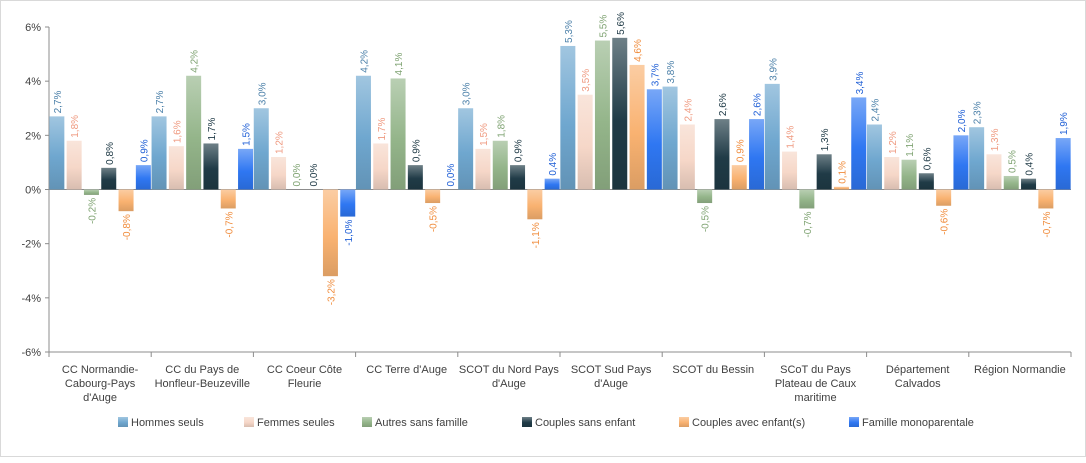  I want to click on legend-label: Autres sans famille, so click(421, 423).